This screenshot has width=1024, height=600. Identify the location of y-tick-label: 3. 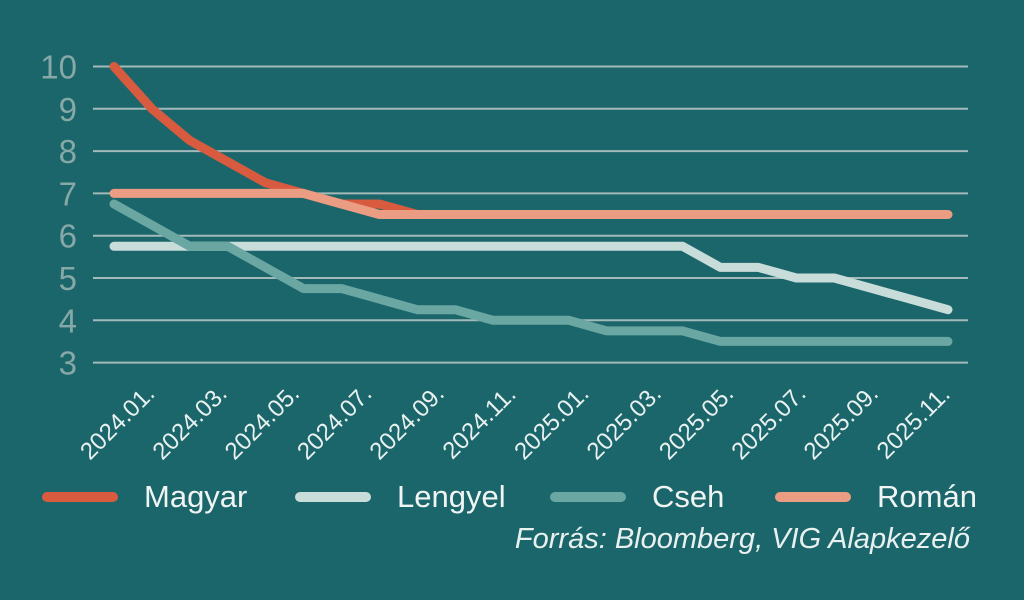
(68, 363).